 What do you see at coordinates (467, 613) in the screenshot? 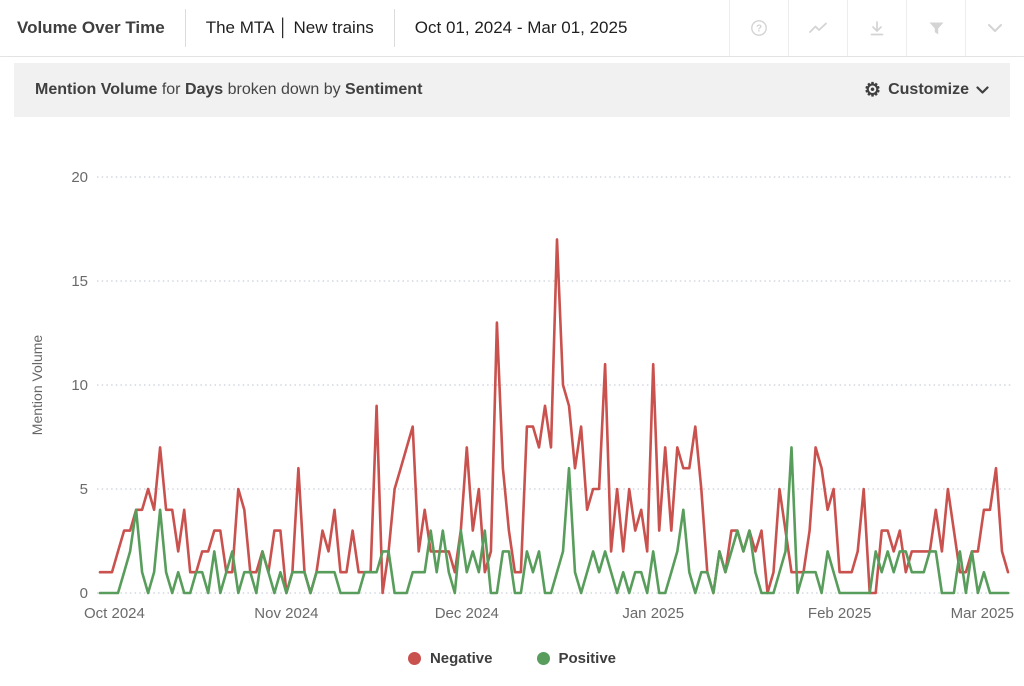
I see `svg-text: Dec 2024` at bounding box center [467, 613].